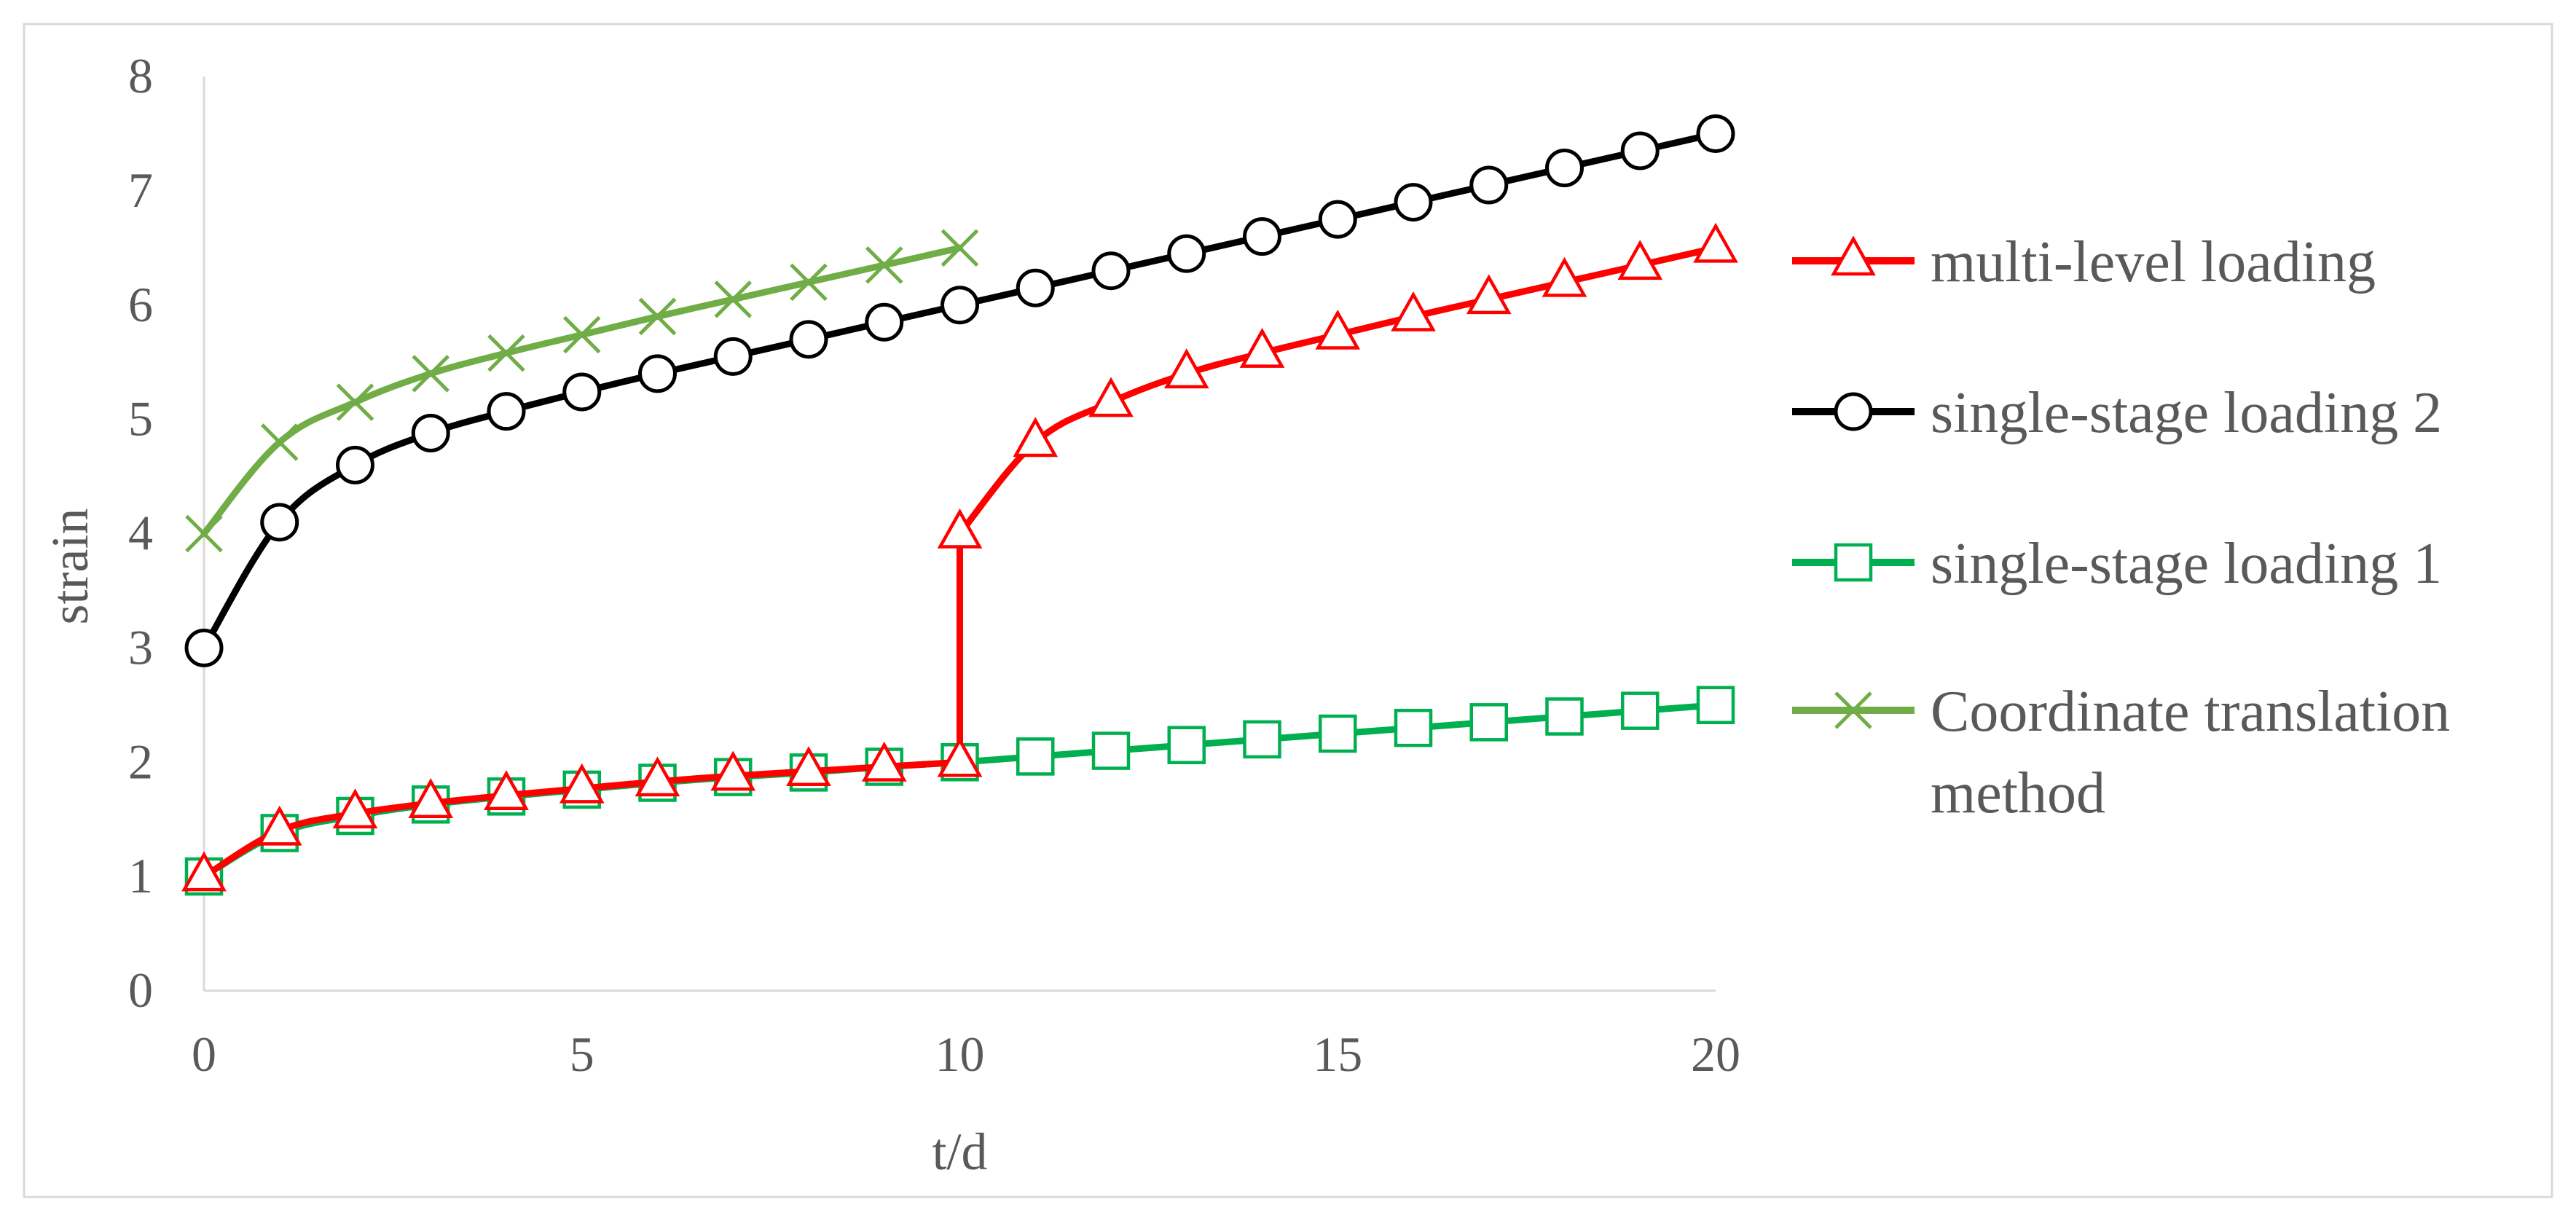 The width and height of the screenshot is (2576, 1221). I want to click on legend-item-single-stage-loading-2: single-stage loading 2, so click(2117, 413).